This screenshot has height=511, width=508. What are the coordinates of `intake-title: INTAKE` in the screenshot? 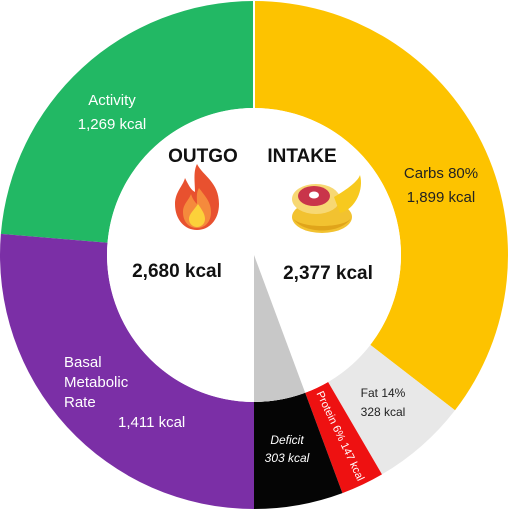 It's located at (301, 156).